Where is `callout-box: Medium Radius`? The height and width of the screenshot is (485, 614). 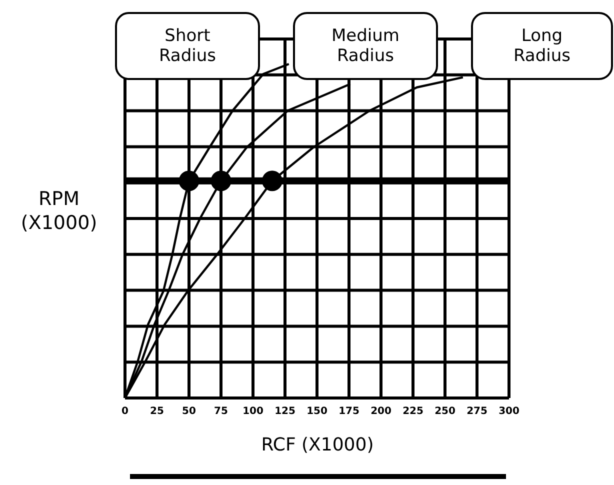 callout-box: Medium Radius is located at coordinates (365, 46).